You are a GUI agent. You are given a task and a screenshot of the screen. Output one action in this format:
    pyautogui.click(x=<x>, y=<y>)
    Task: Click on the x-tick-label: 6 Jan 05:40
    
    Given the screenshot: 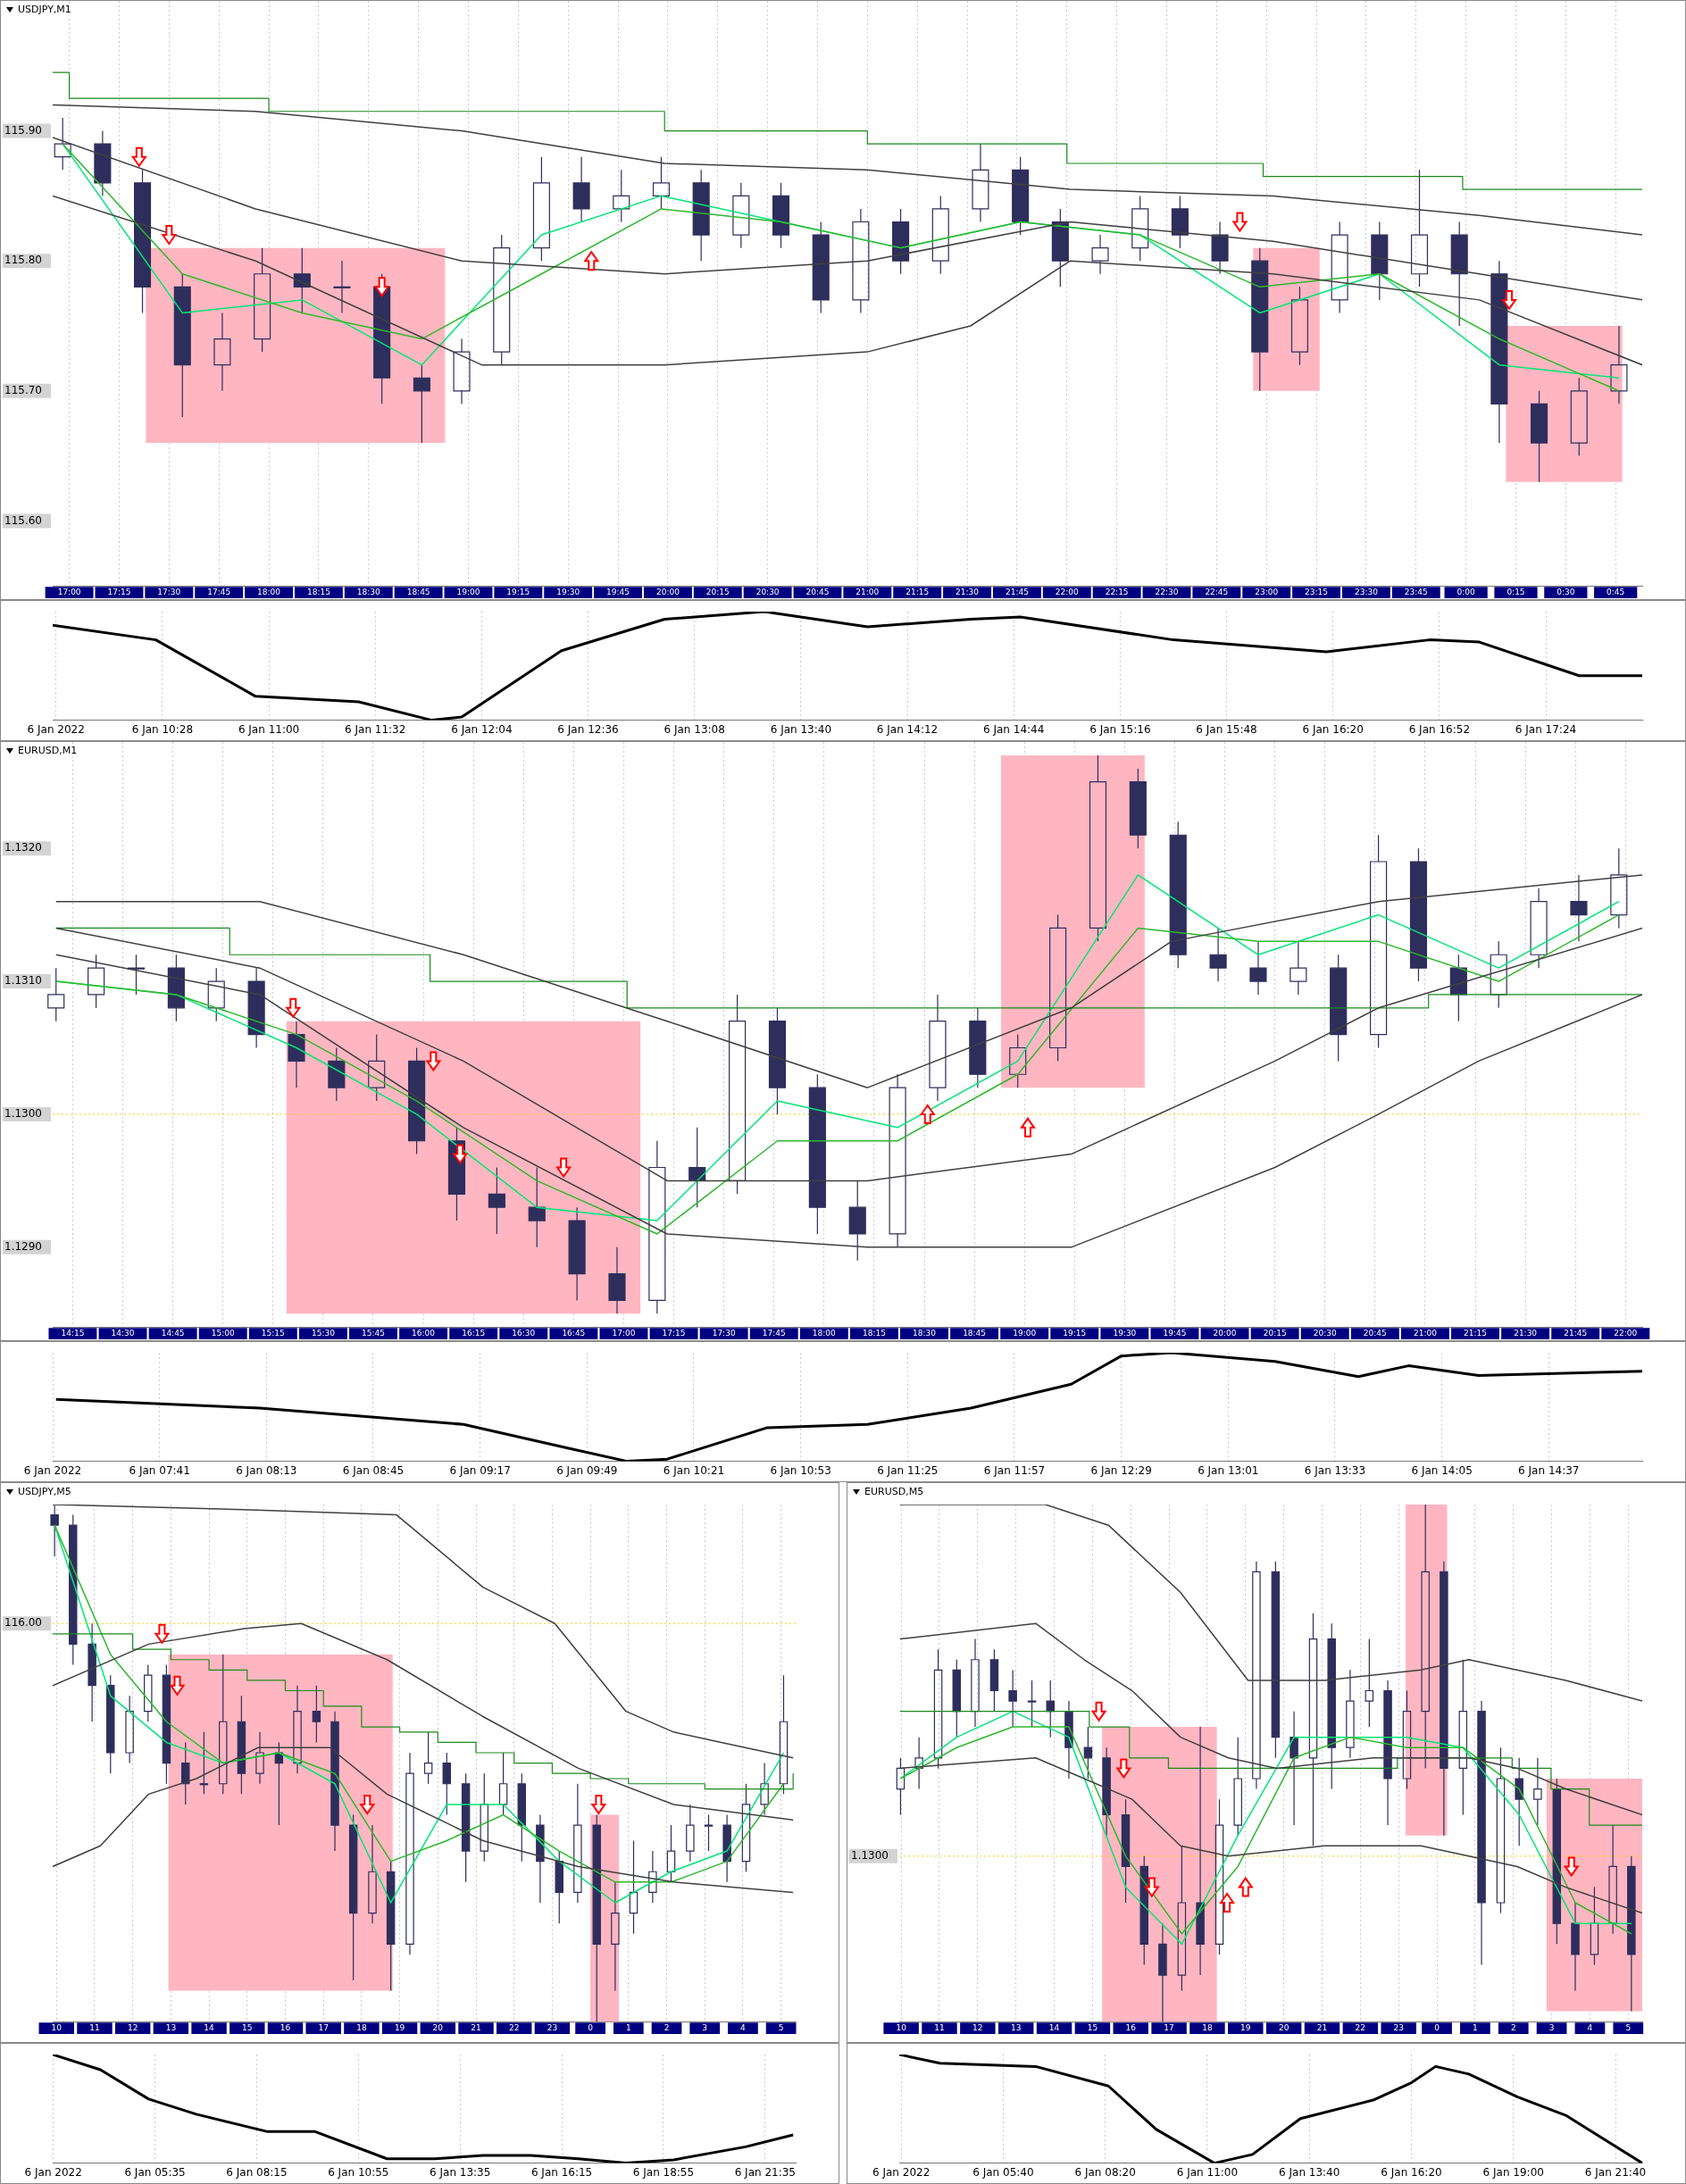 What is the action you would take?
    pyautogui.click(x=1003, y=2172)
    